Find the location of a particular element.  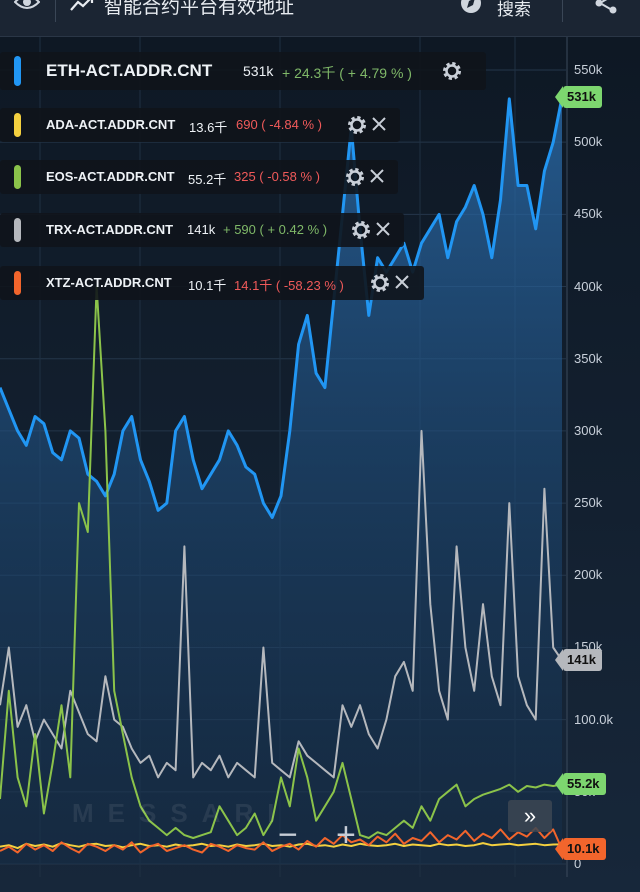

watermark: MESSARI is located at coordinates (180, 813).